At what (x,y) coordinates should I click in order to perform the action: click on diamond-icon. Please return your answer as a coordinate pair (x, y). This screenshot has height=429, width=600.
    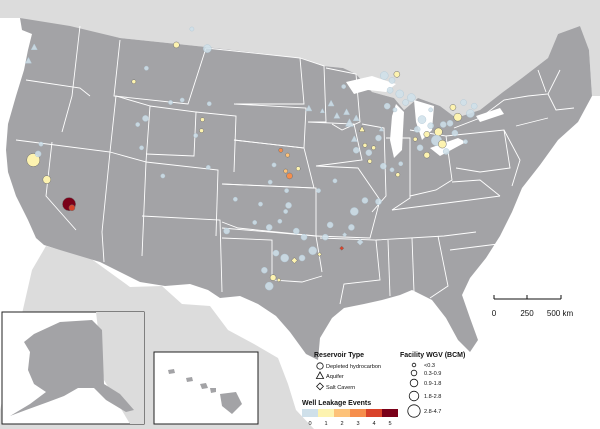
    Looking at the image, I should click on (320, 386).